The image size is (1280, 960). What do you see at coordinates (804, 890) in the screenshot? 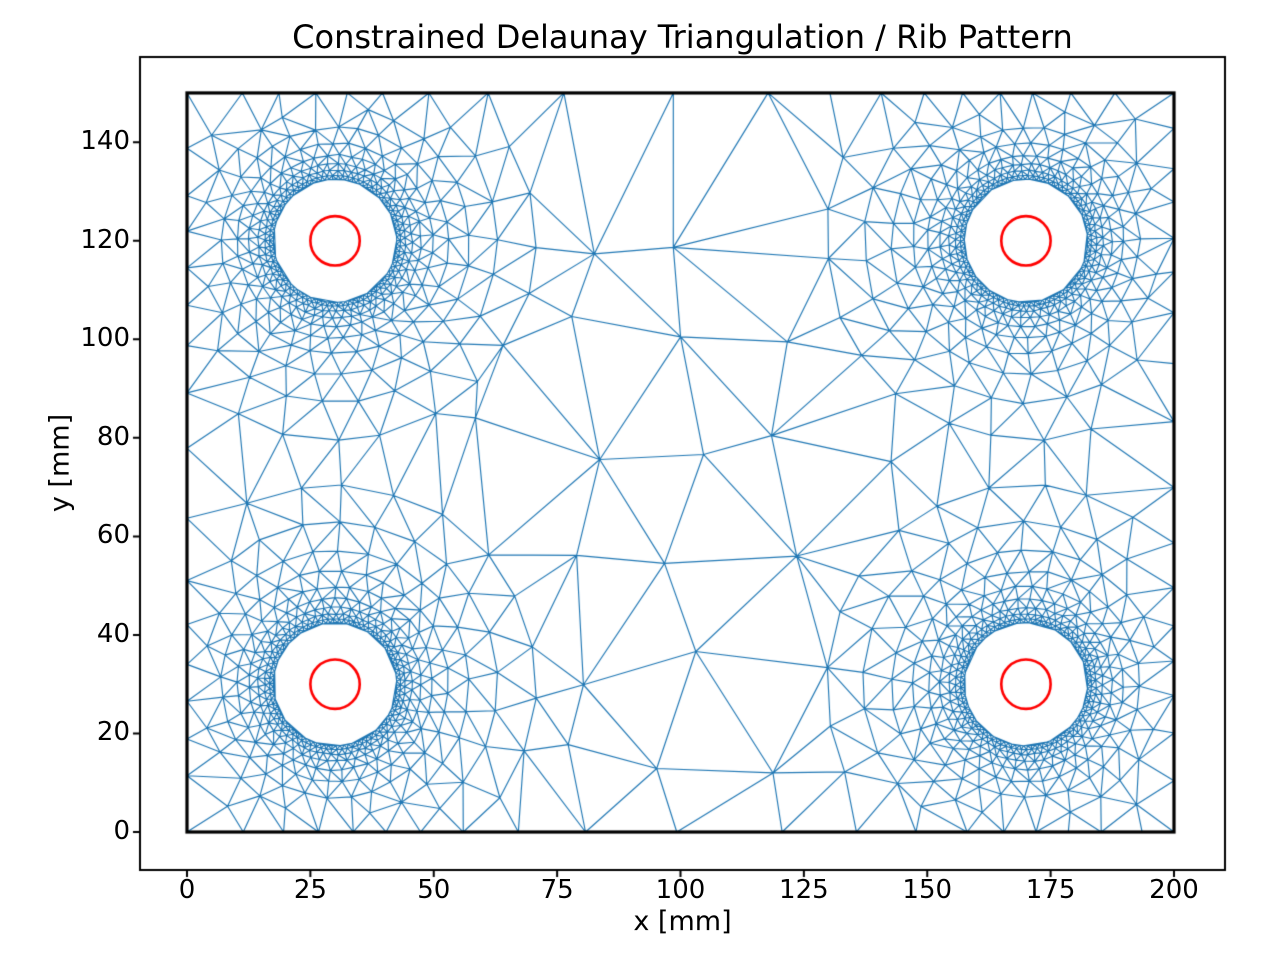
I see `x-tick-label: 125` at bounding box center [804, 890].